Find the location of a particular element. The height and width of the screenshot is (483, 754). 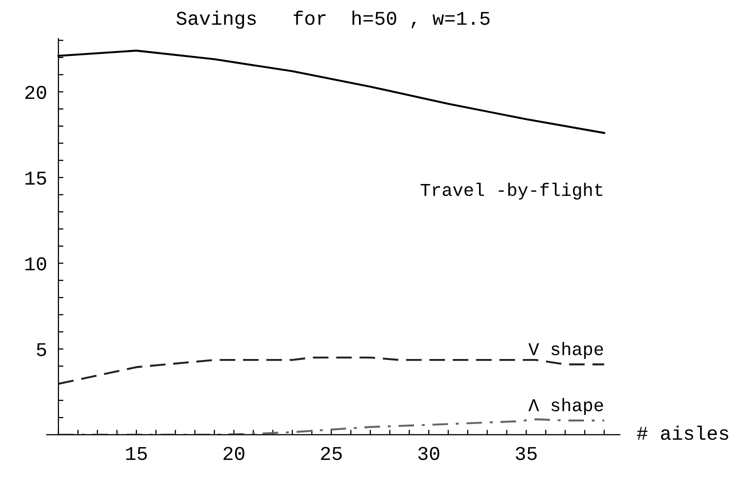

y-tick-label: 15 is located at coordinates (35, 178).